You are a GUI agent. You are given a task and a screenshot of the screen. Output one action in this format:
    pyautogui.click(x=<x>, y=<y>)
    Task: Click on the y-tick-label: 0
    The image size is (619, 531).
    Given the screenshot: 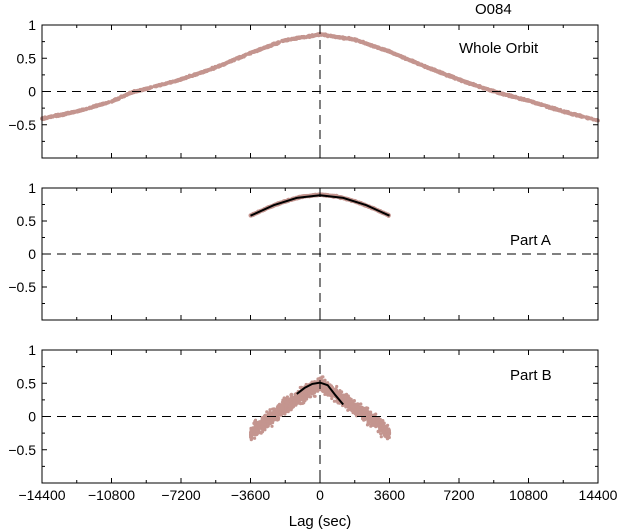 What is the action you would take?
    pyautogui.click(x=32, y=254)
    